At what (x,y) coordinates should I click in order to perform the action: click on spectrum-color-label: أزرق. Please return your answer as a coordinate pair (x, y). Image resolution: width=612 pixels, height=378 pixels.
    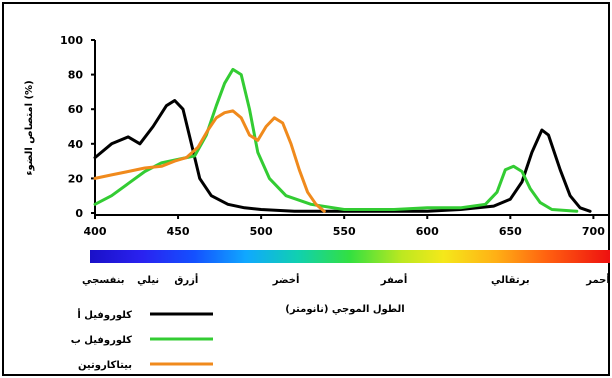
    Looking at the image, I should click on (186, 279).